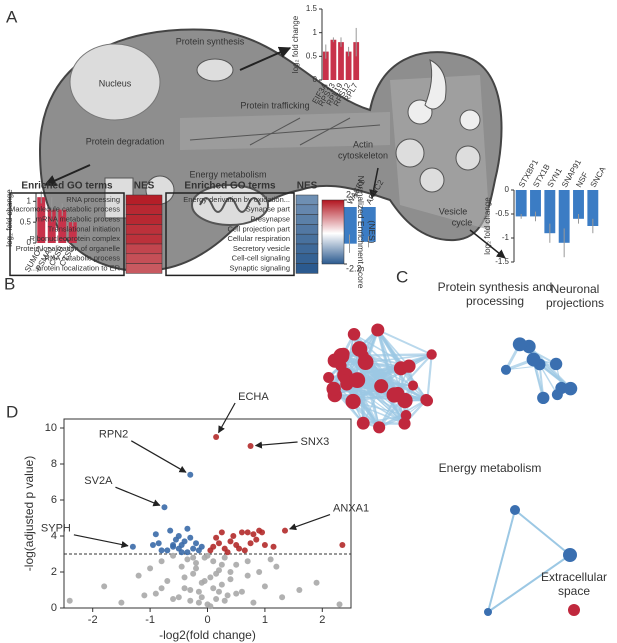 The image size is (617, 643). What do you see at coordinates (54, 608) in the screenshot?
I see `y-tick-label: 0` at bounding box center [54, 608].